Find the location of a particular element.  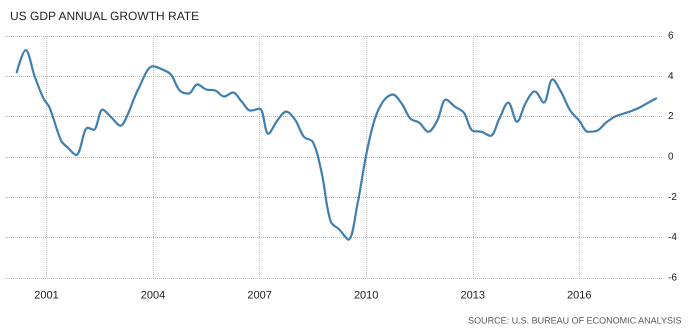

y-tick-label: -2 is located at coordinates (673, 197).